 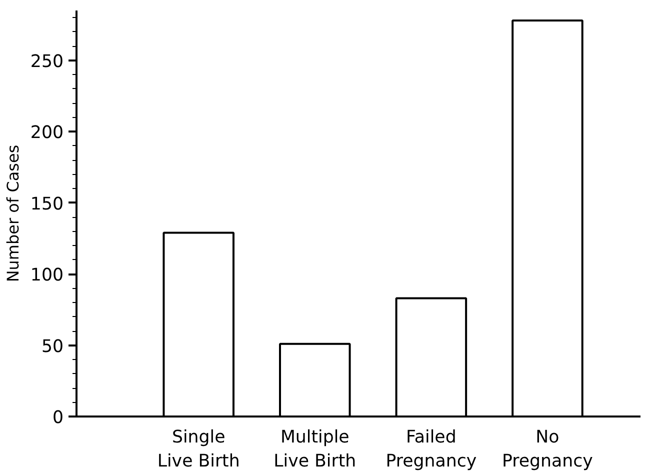 I want to click on x-tick-label: No Pregnancy, so click(x=547, y=450).